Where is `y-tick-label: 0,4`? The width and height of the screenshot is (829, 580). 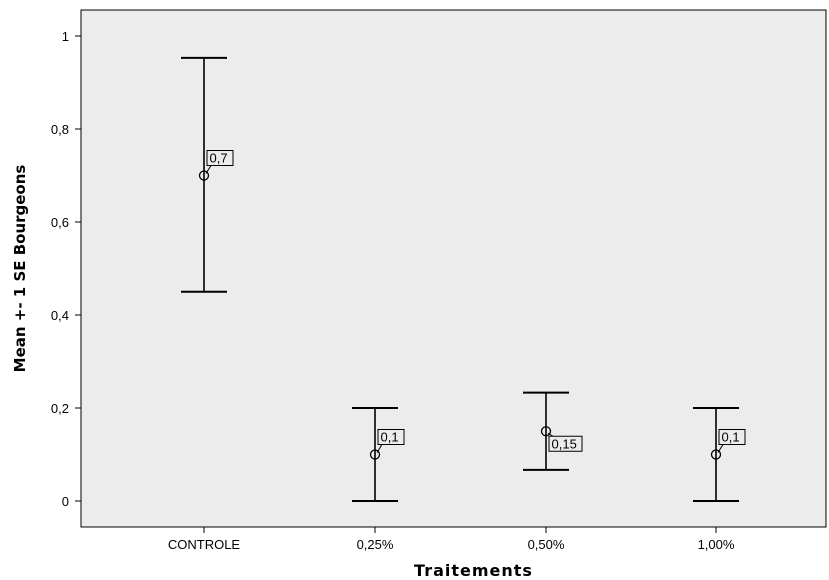
y-tick-label: 0,4 is located at coordinates (60, 315).